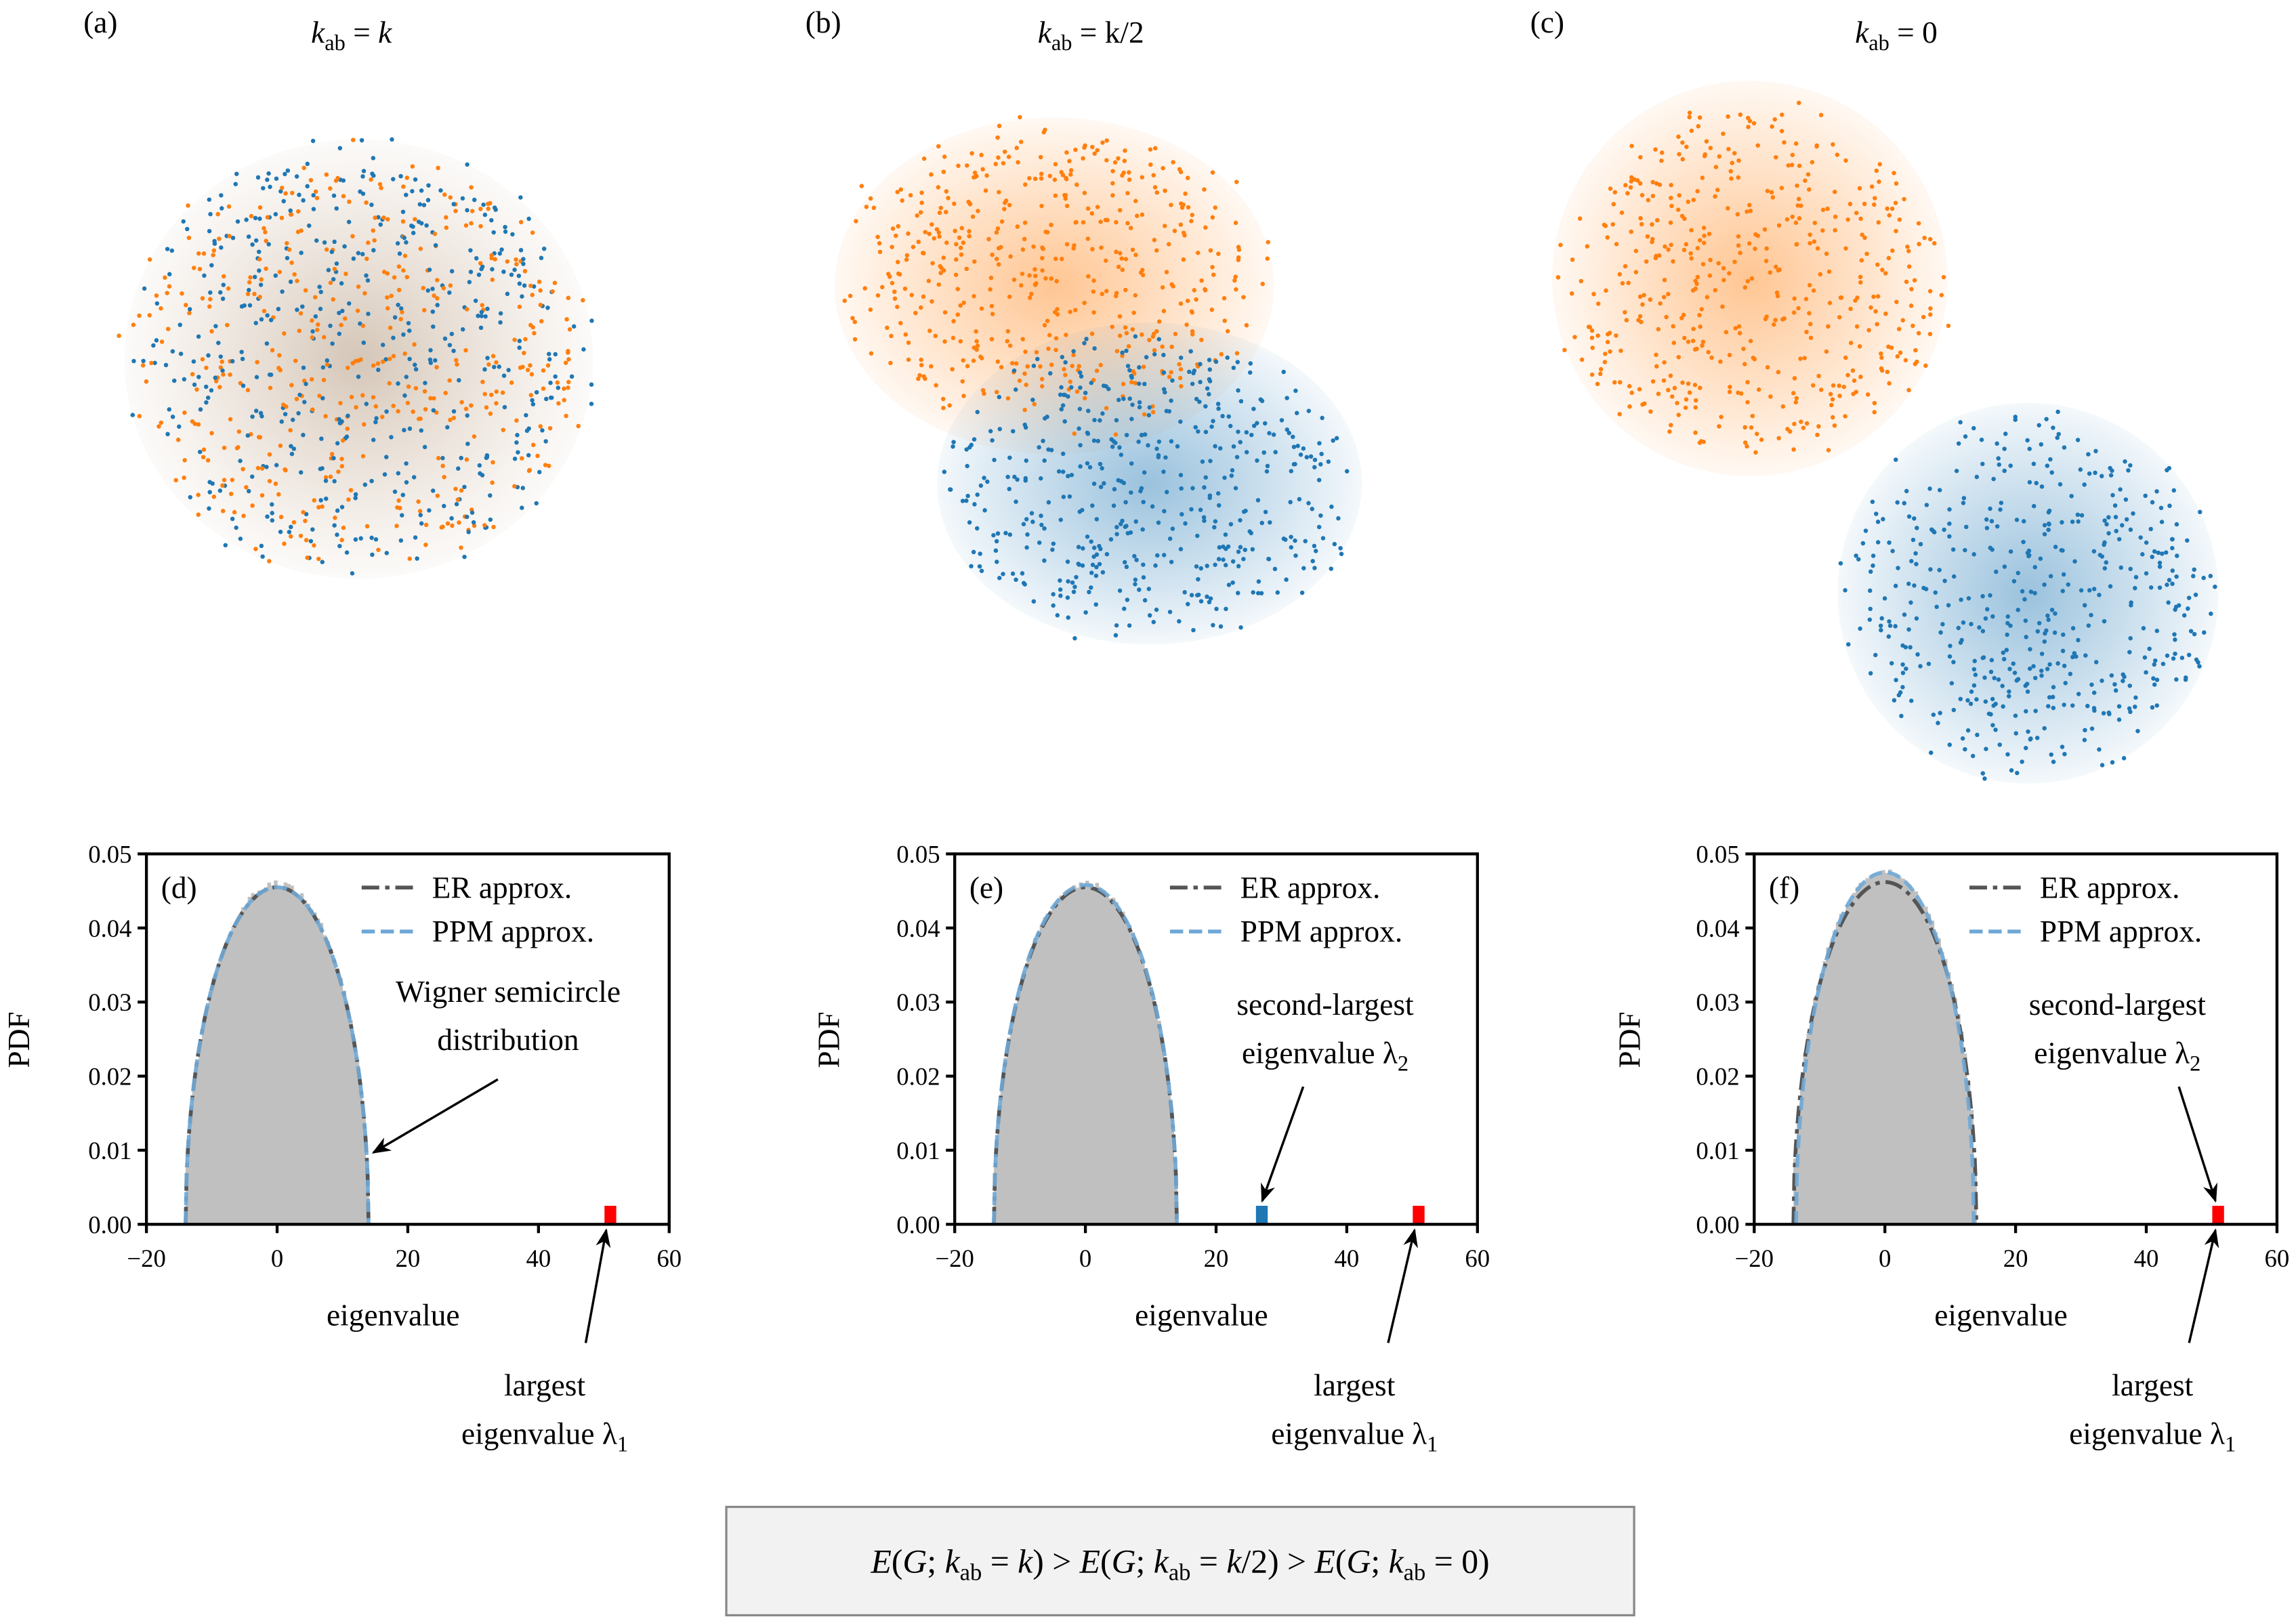  Describe the element at coordinates (1547, 22) in the screenshot. I see `panel-label: (c)` at that location.